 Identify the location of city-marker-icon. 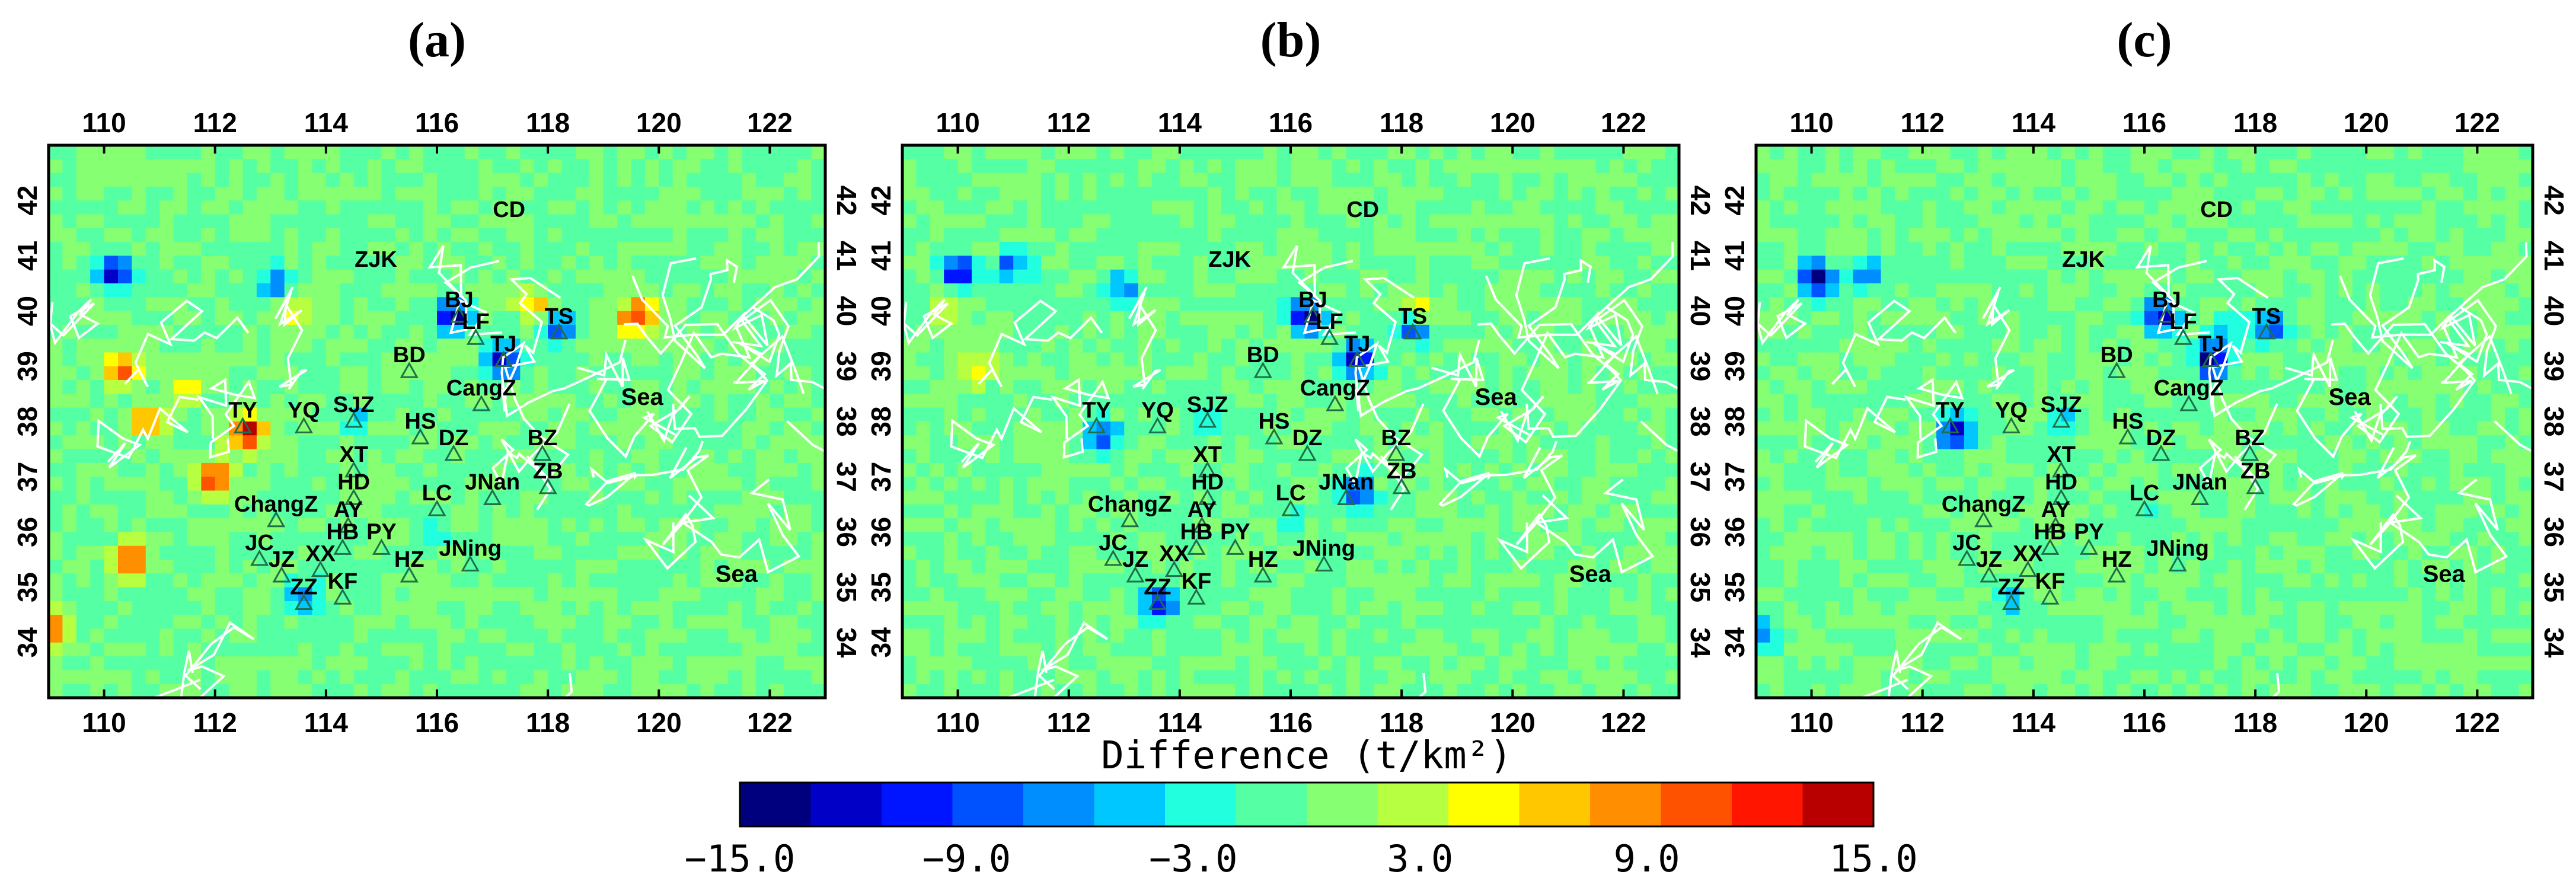
(453, 452).